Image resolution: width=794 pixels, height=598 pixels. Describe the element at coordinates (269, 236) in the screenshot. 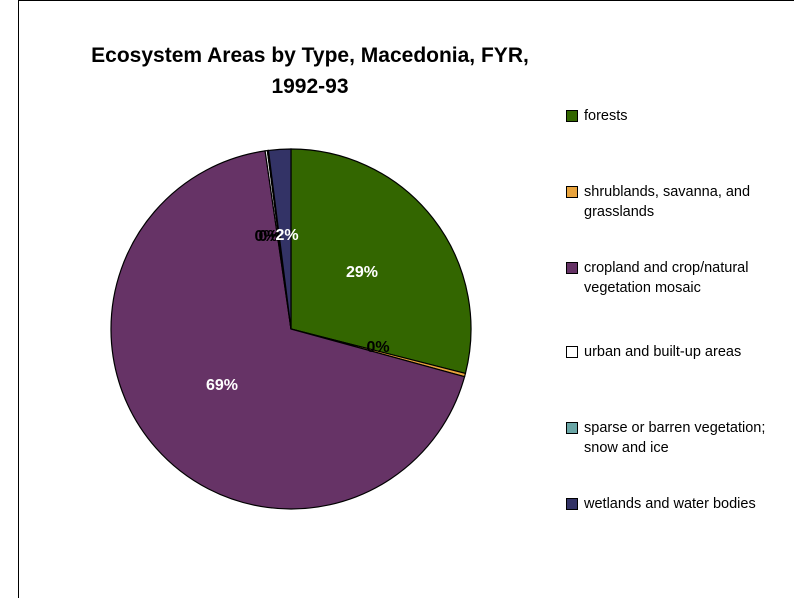

I see `slice-label-3: 0%` at that location.